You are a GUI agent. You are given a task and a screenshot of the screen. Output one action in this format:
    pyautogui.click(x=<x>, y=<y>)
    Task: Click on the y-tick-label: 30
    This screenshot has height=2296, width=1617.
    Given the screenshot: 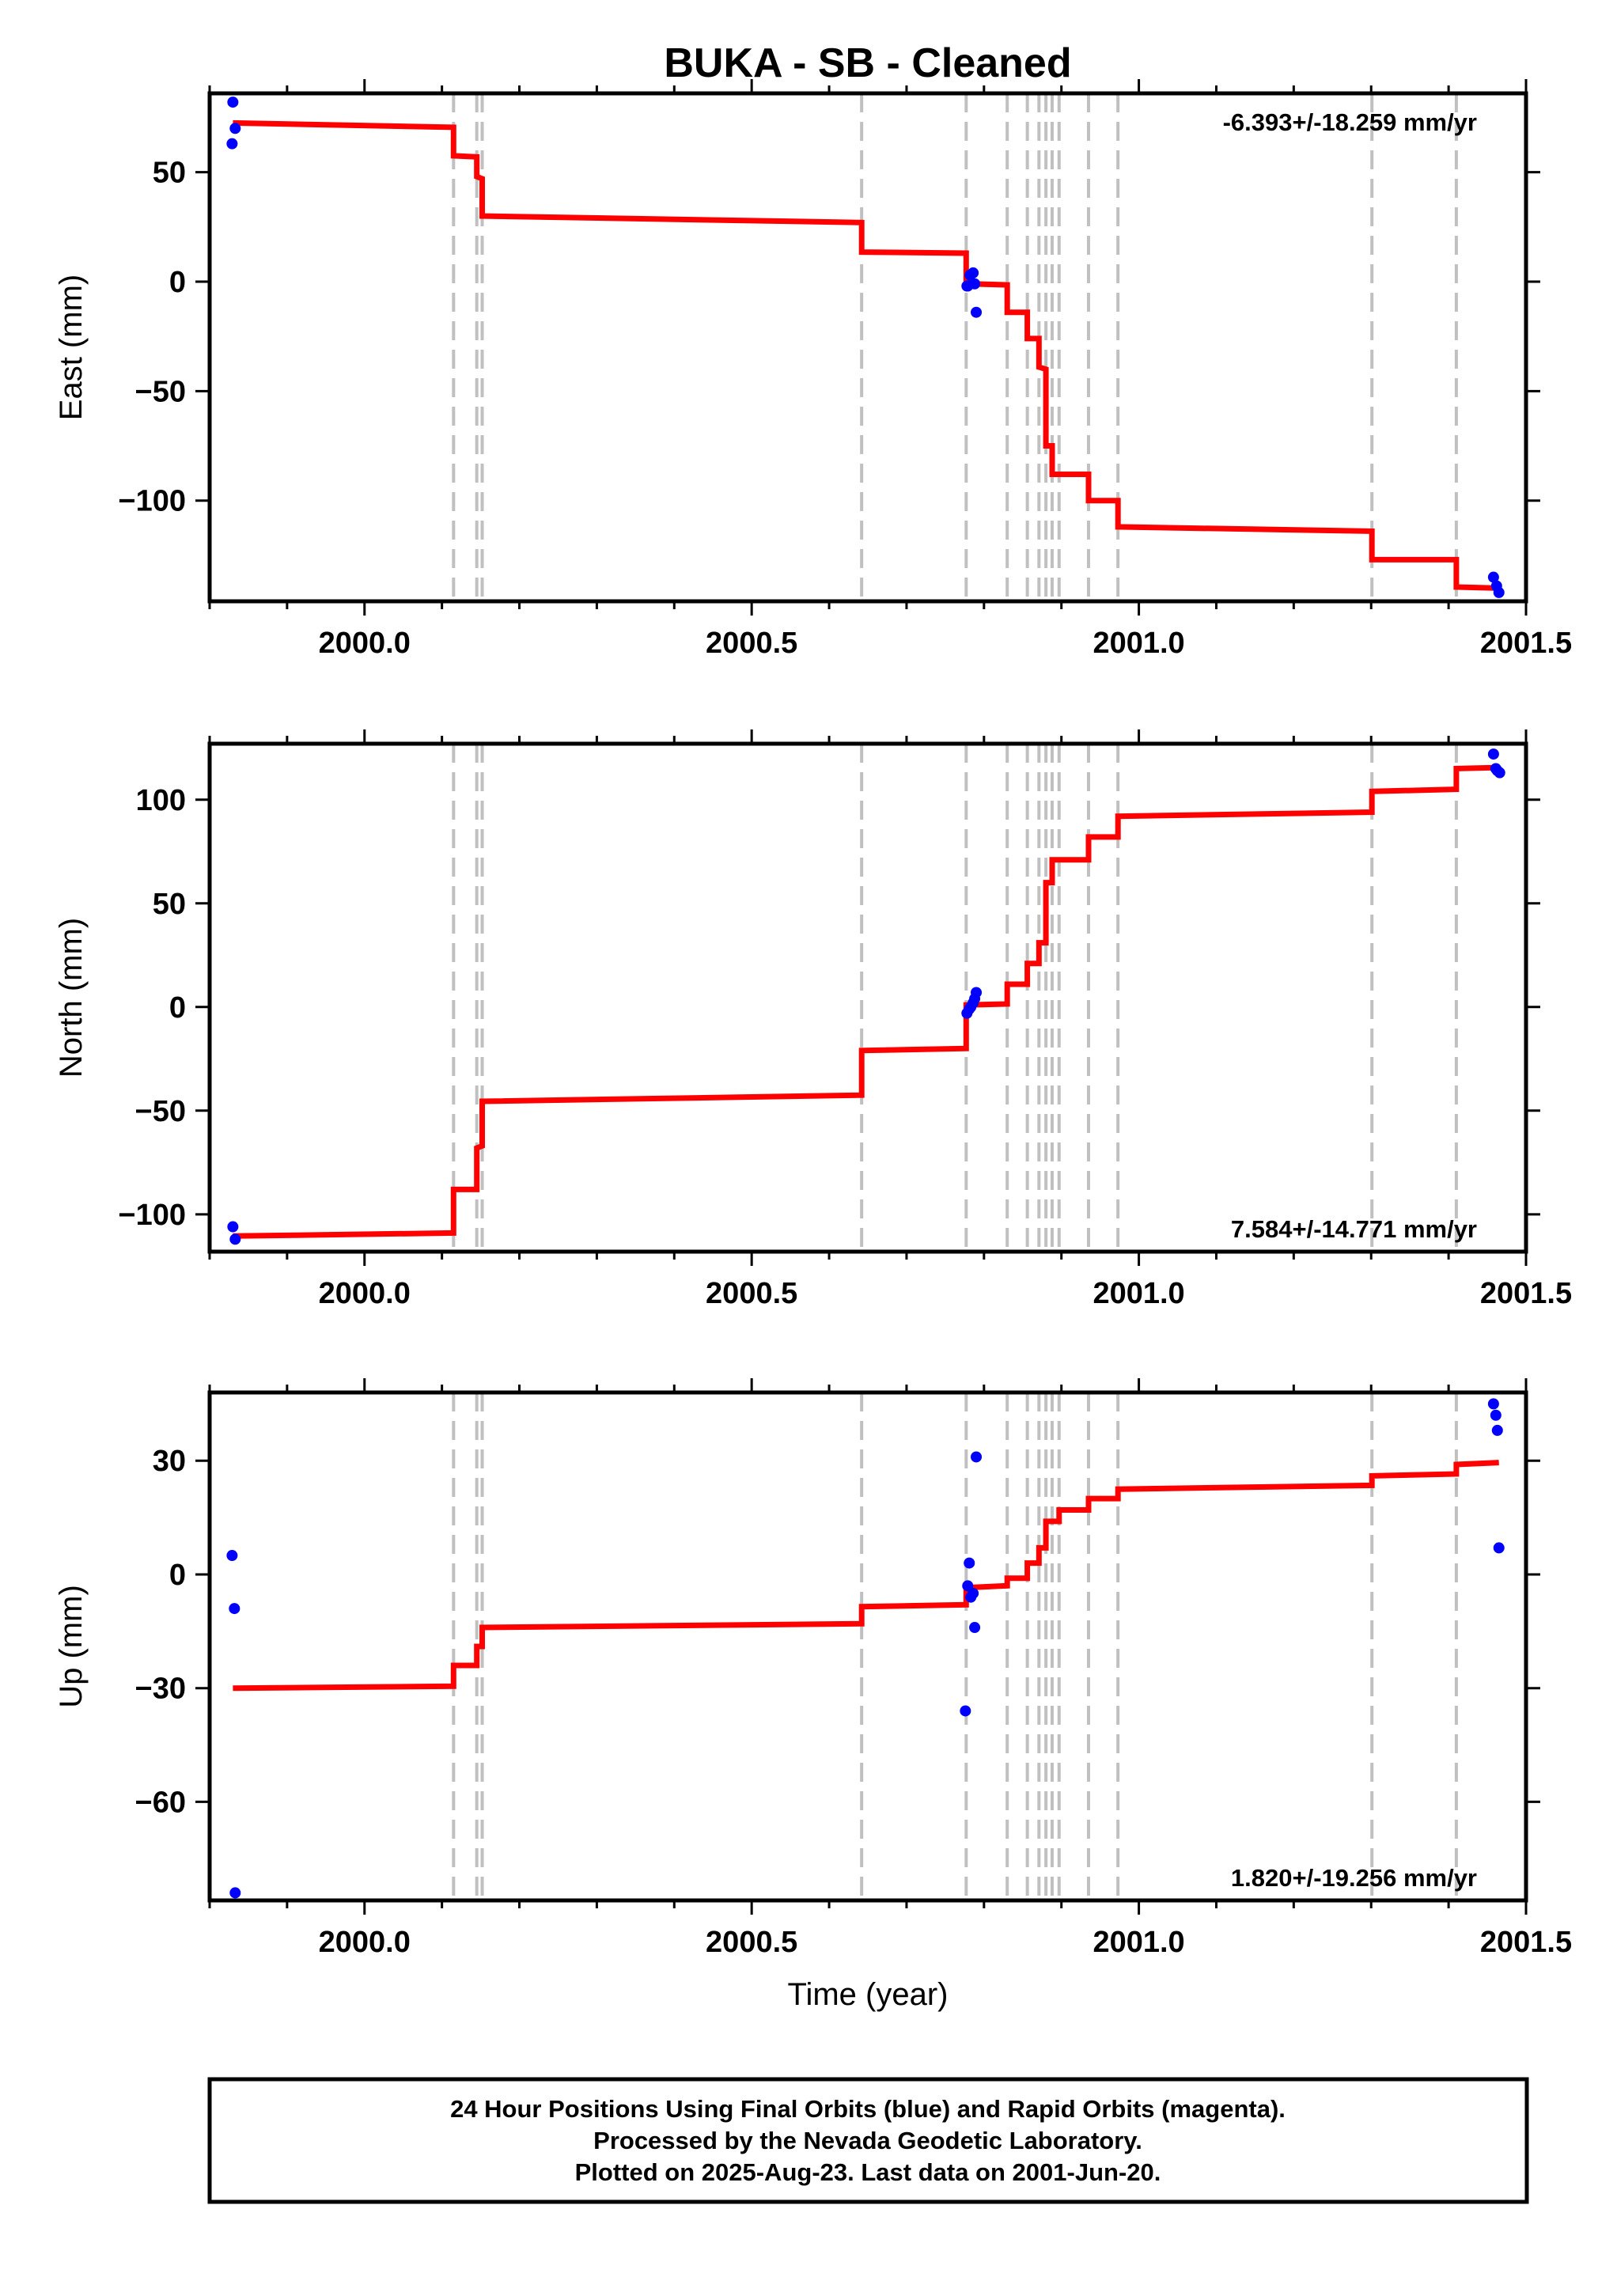 What is the action you would take?
    pyautogui.click(x=169, y=1462)
    